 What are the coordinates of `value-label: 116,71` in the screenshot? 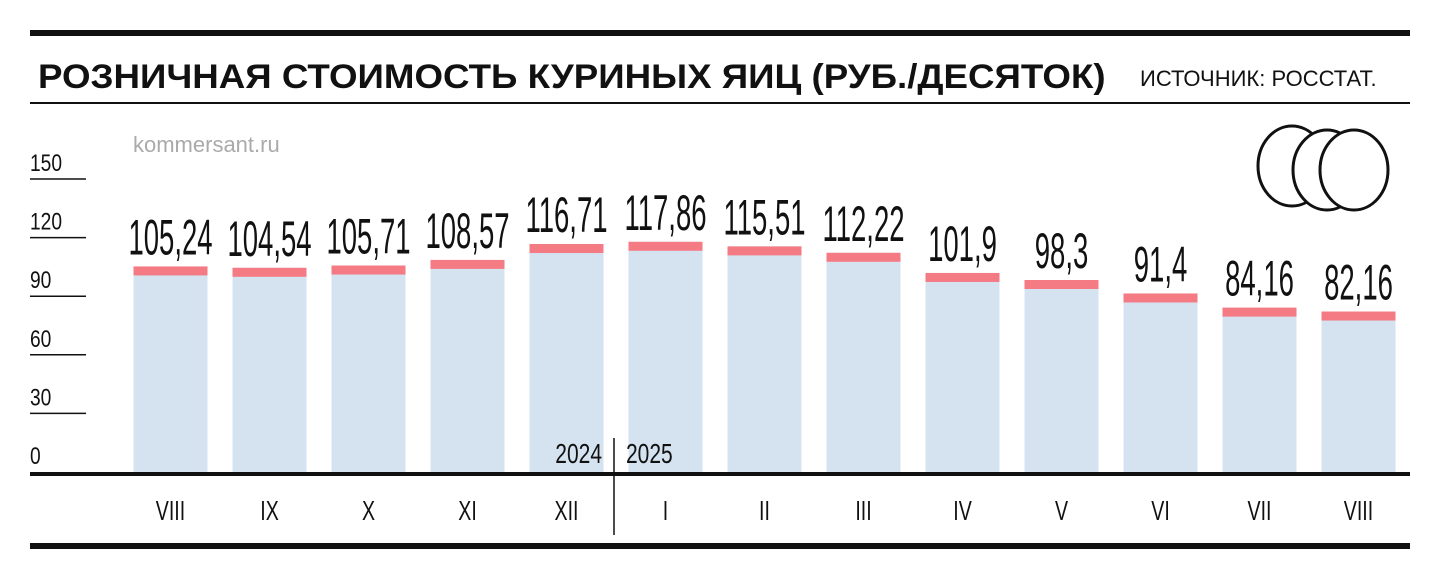 It's located at (566, 214).